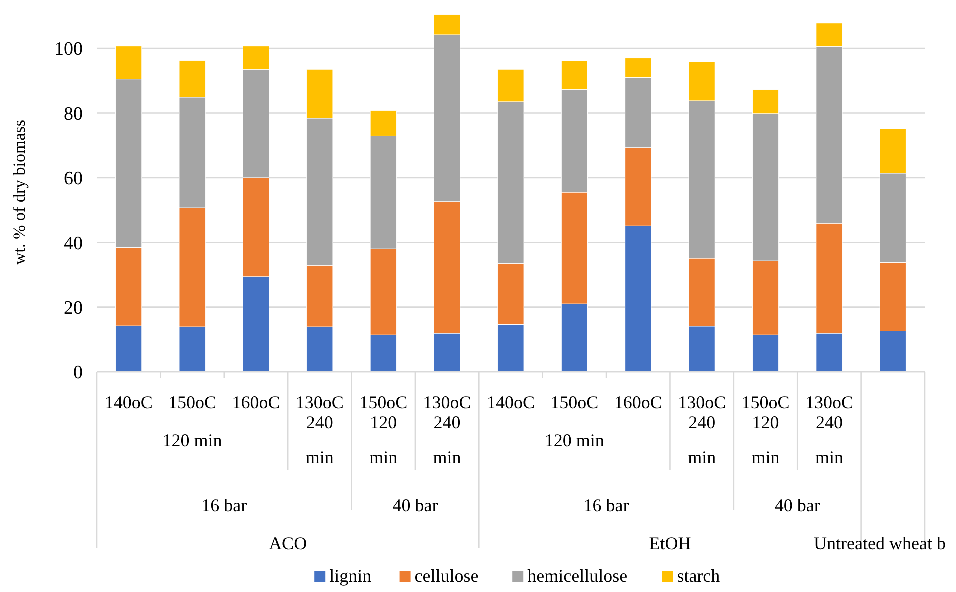 This screenshot has height=592, width=956. What do you see at coordinates (578, 576) in the screenshot?
I see `legend-label: hemicellulose` at bounding box center [578, 576].